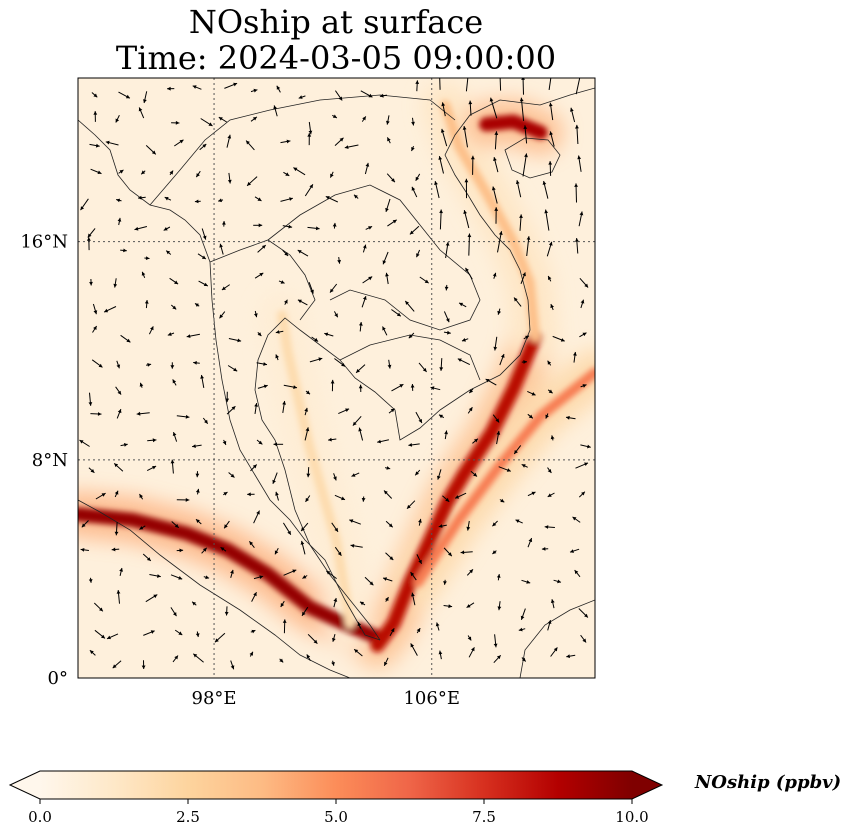  Describe the element at coordinates (631, 817) in the screenshot. I see `colorbar-tick-label: 10.0` at that location.